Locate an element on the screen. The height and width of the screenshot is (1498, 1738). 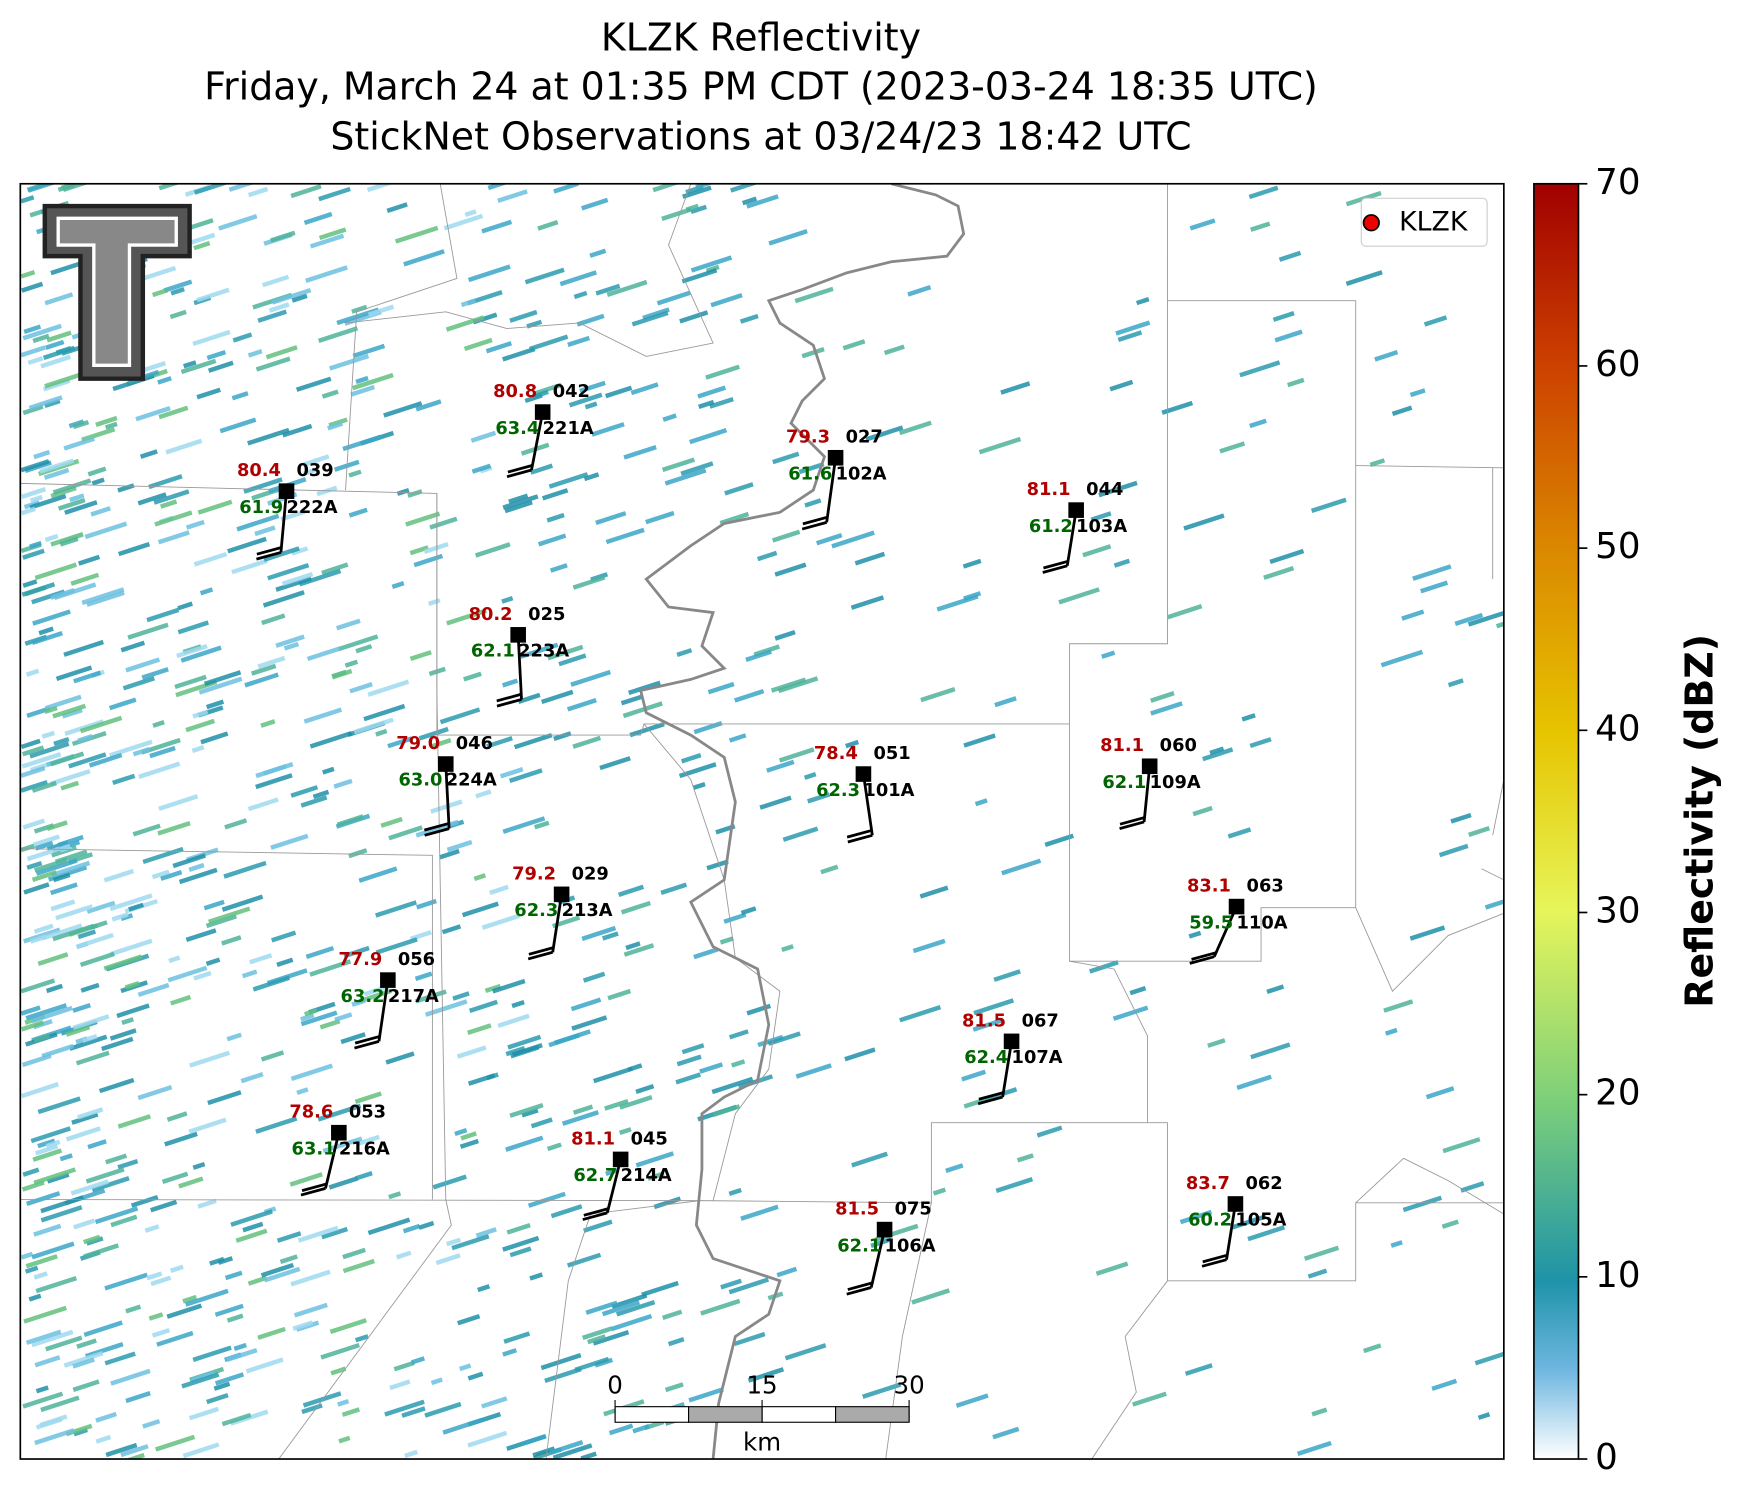
probe-id: 103A is located at coordinates (1101, 526).